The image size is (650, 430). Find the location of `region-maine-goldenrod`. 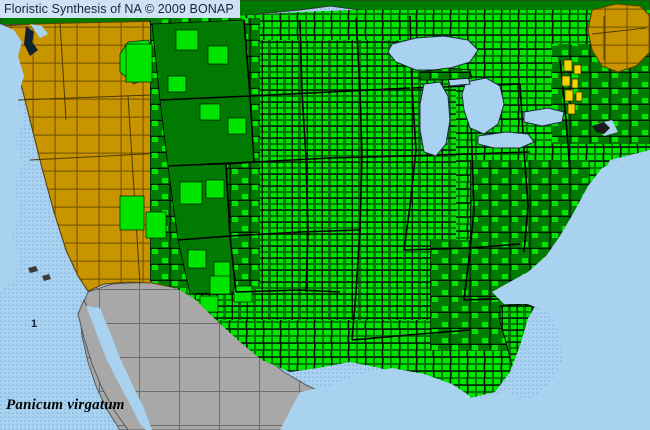

region-maine-goldenrod is located at coordinates (618, 38).